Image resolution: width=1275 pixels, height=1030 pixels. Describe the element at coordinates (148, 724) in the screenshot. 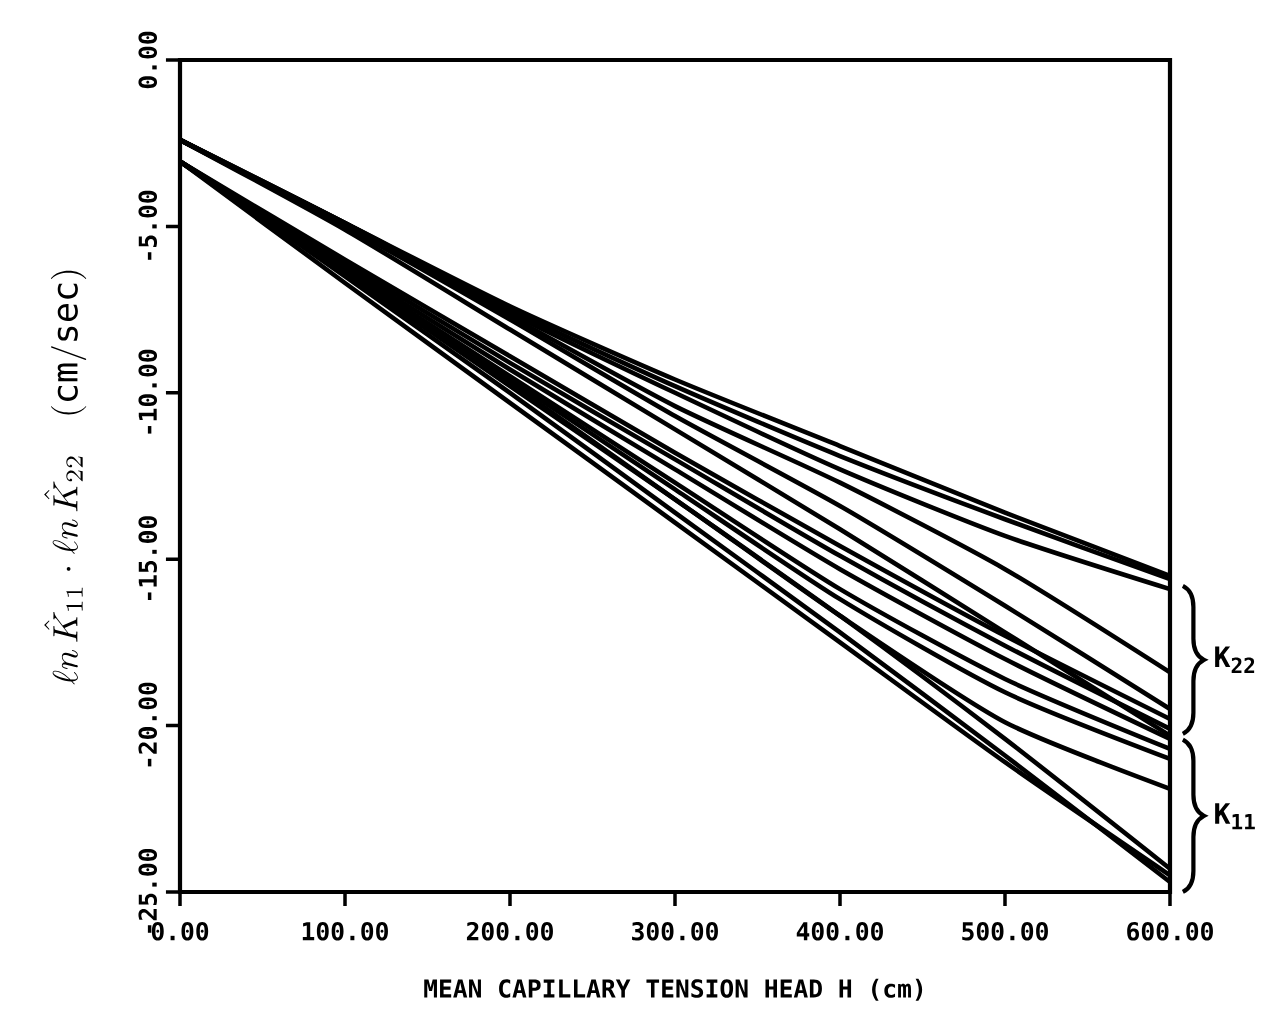

I see `y-tick-label: -20.00` at that location.